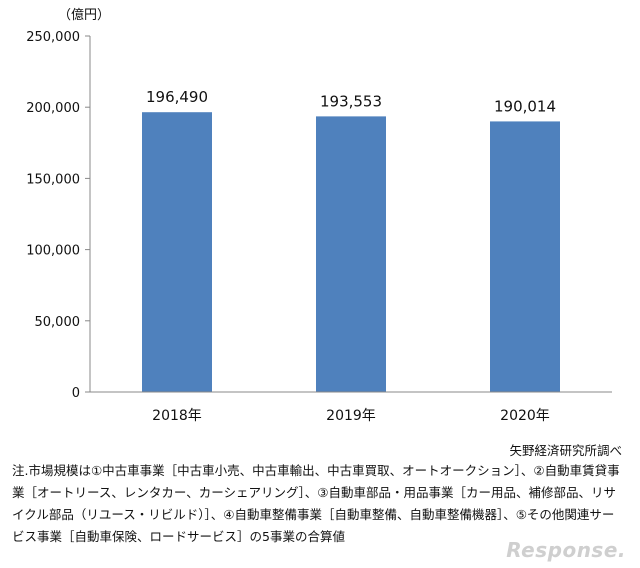  I want to click on data-labels: 196,490 193,553 190,014, so click(351, 101).